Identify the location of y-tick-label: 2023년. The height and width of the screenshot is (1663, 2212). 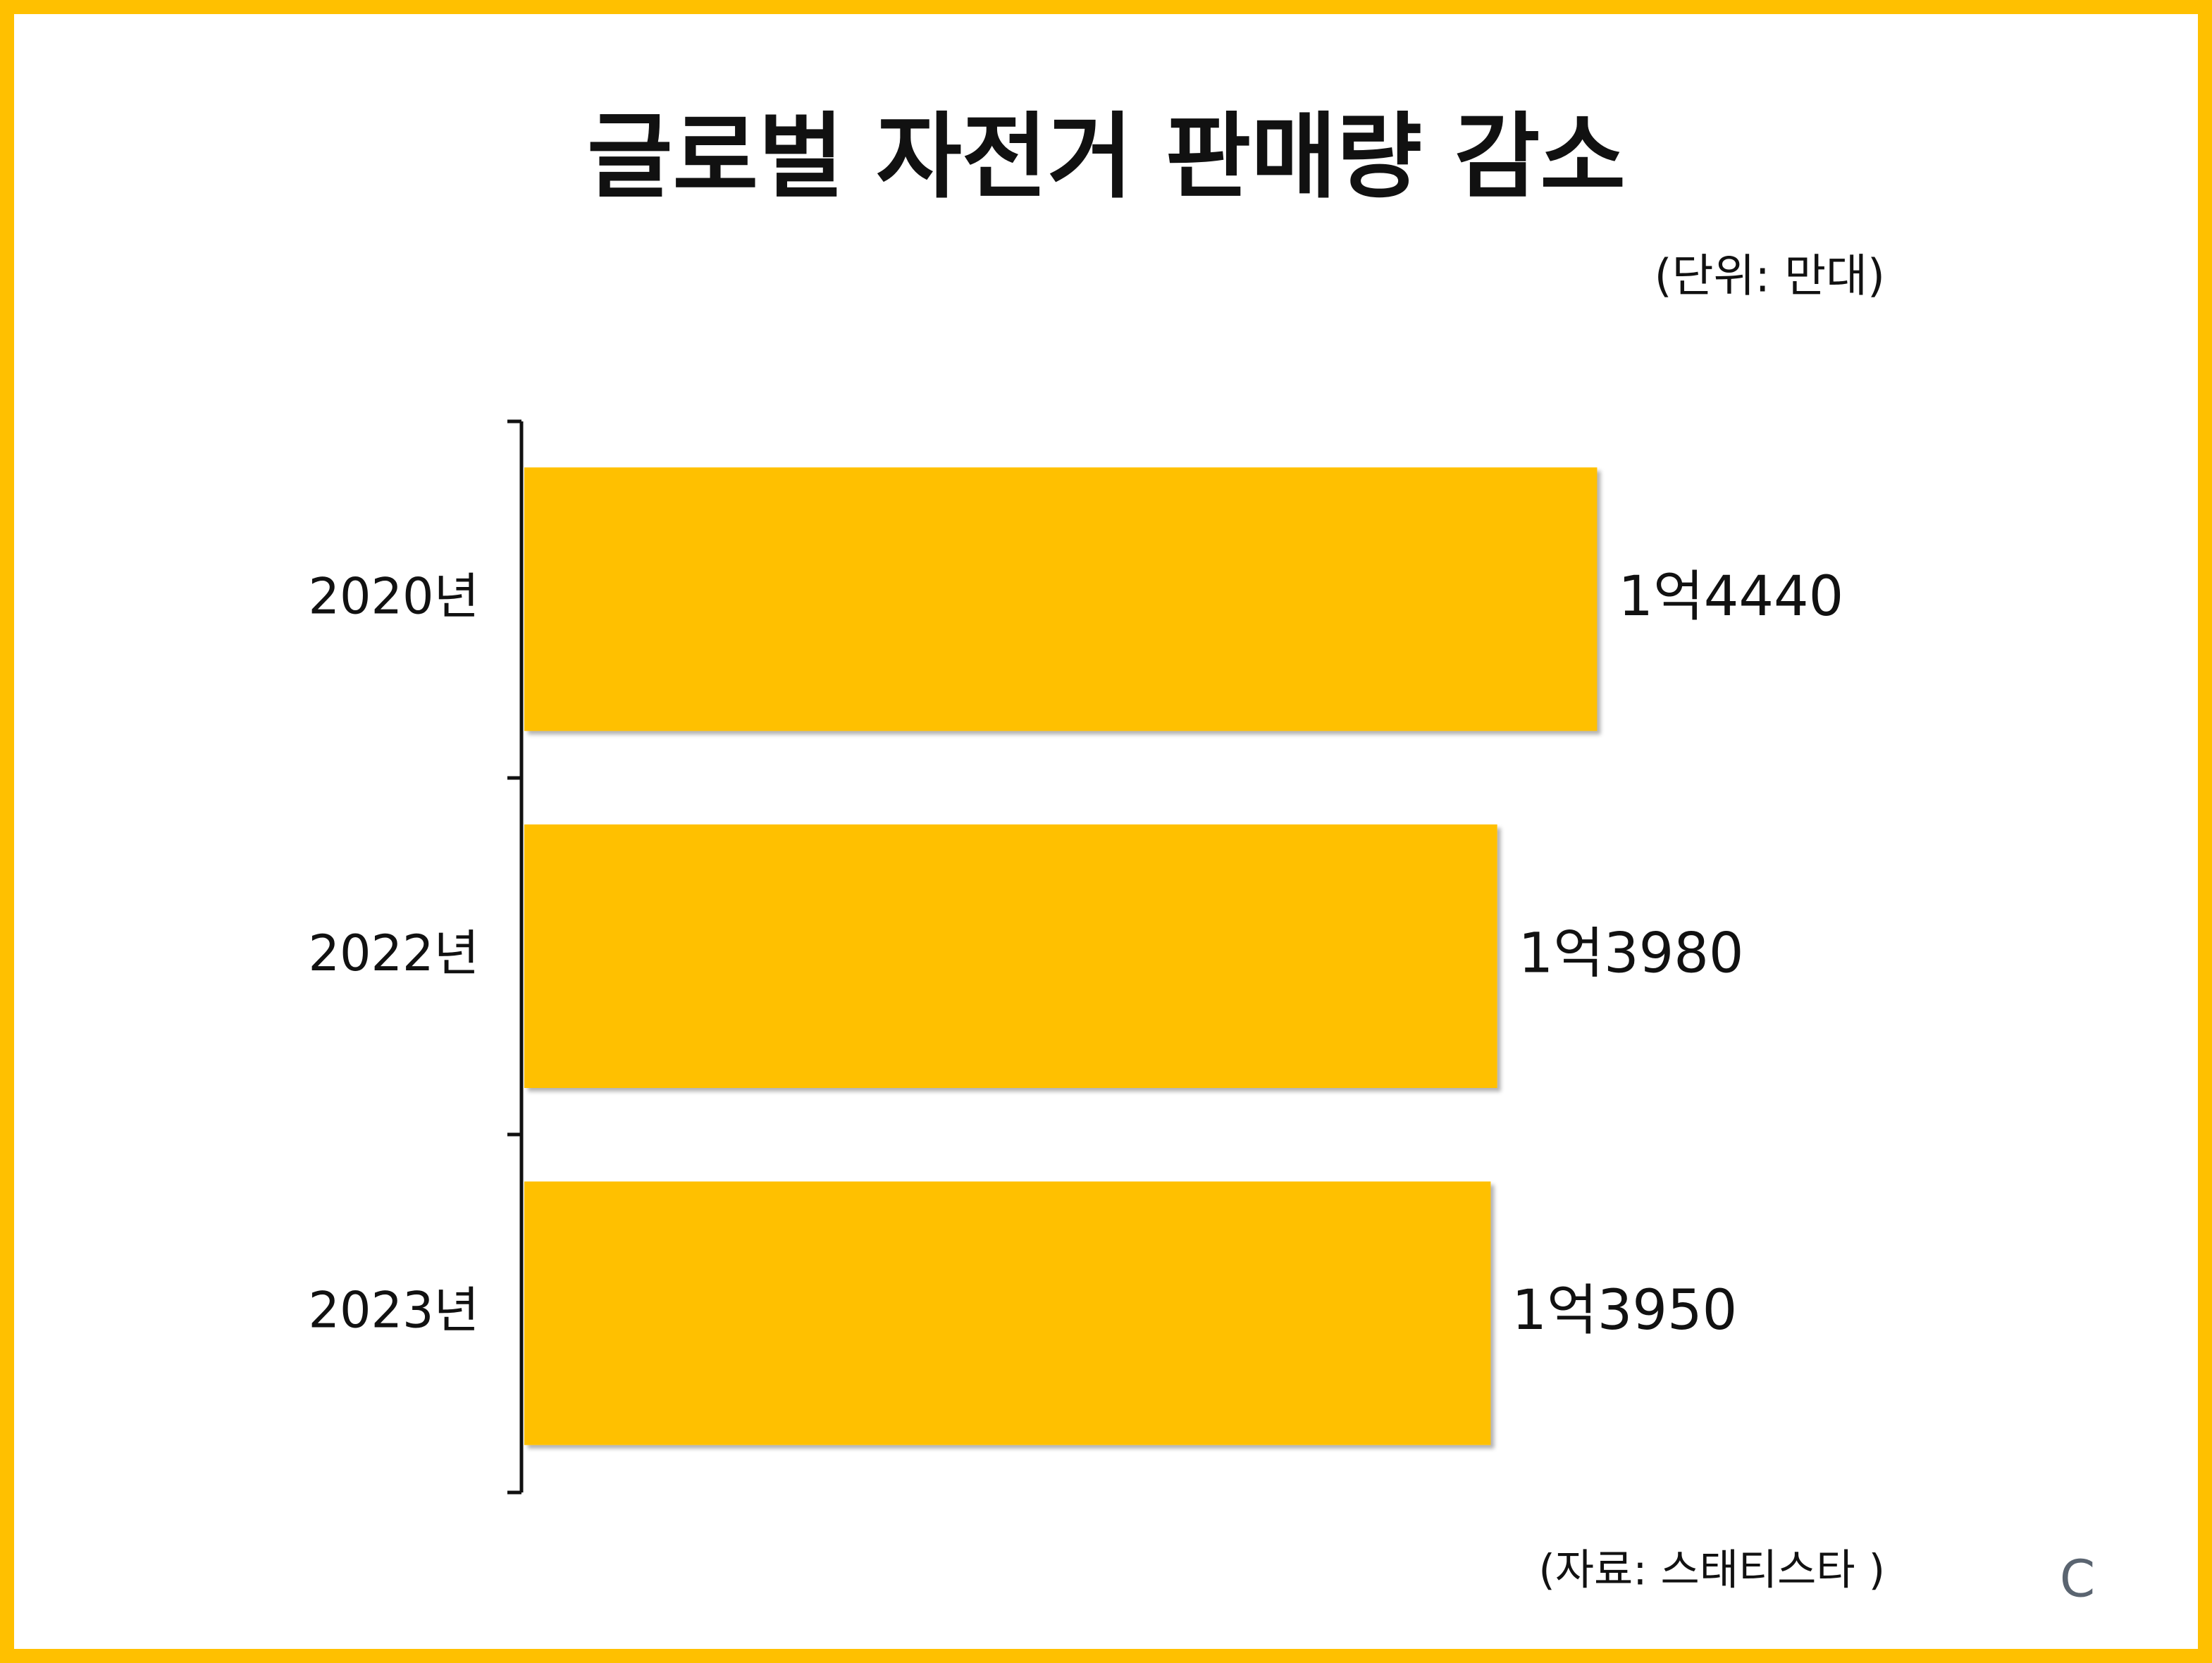
(393, 1311).